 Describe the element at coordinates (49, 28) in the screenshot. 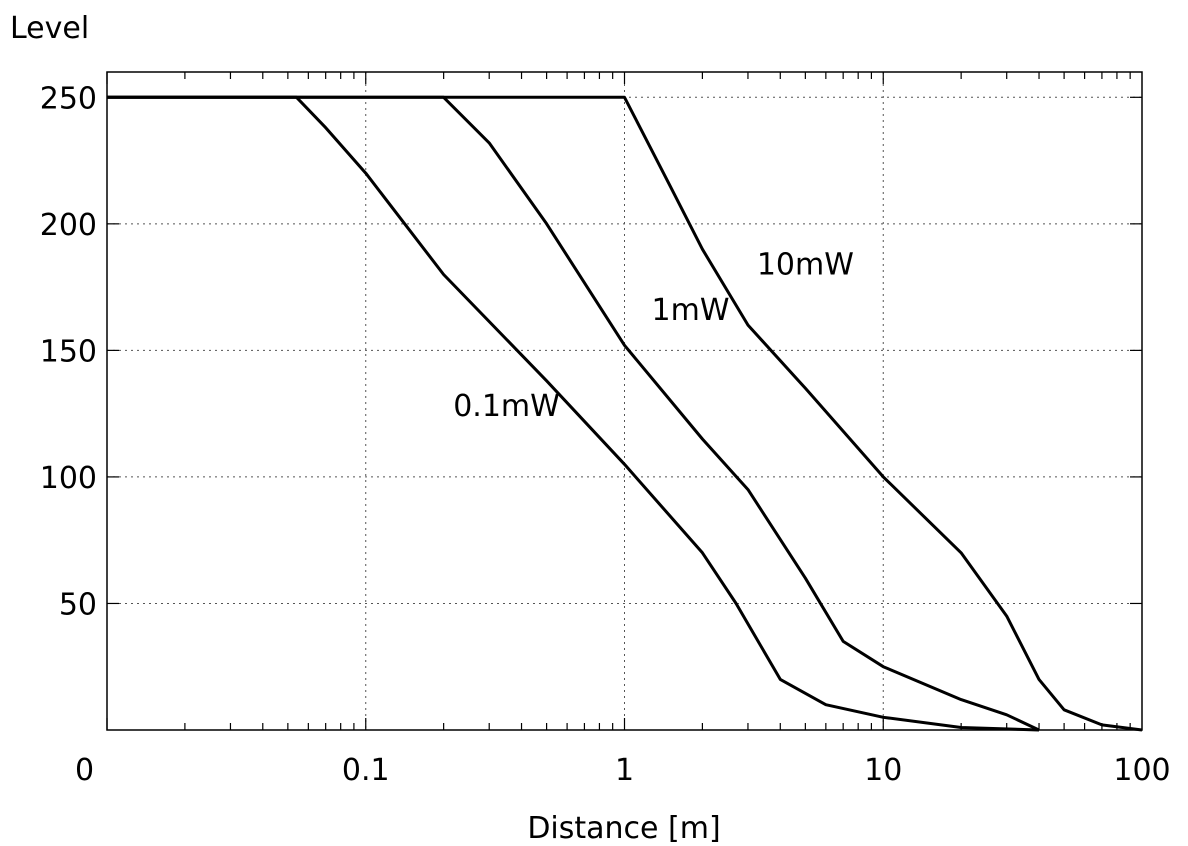

I see `y-axis-label: Level` at that location.